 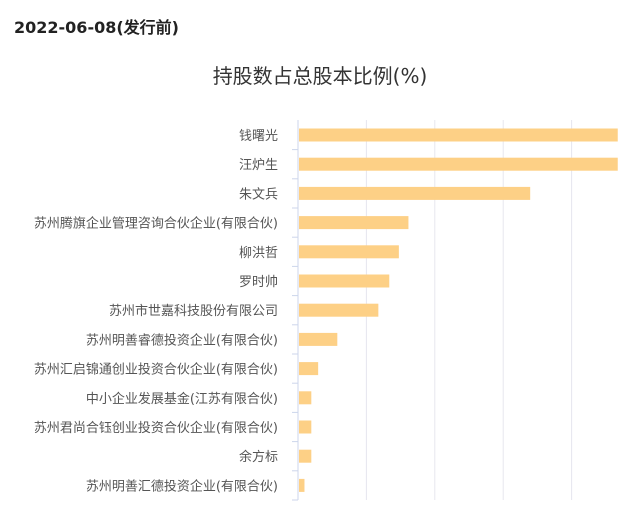 What do you see at coordinates (156, 428) in the screenshot?
I see `category-label: 苏州君尚合钰创业投资合伙企业(有限合伙)` at bounding box center [156, 428].